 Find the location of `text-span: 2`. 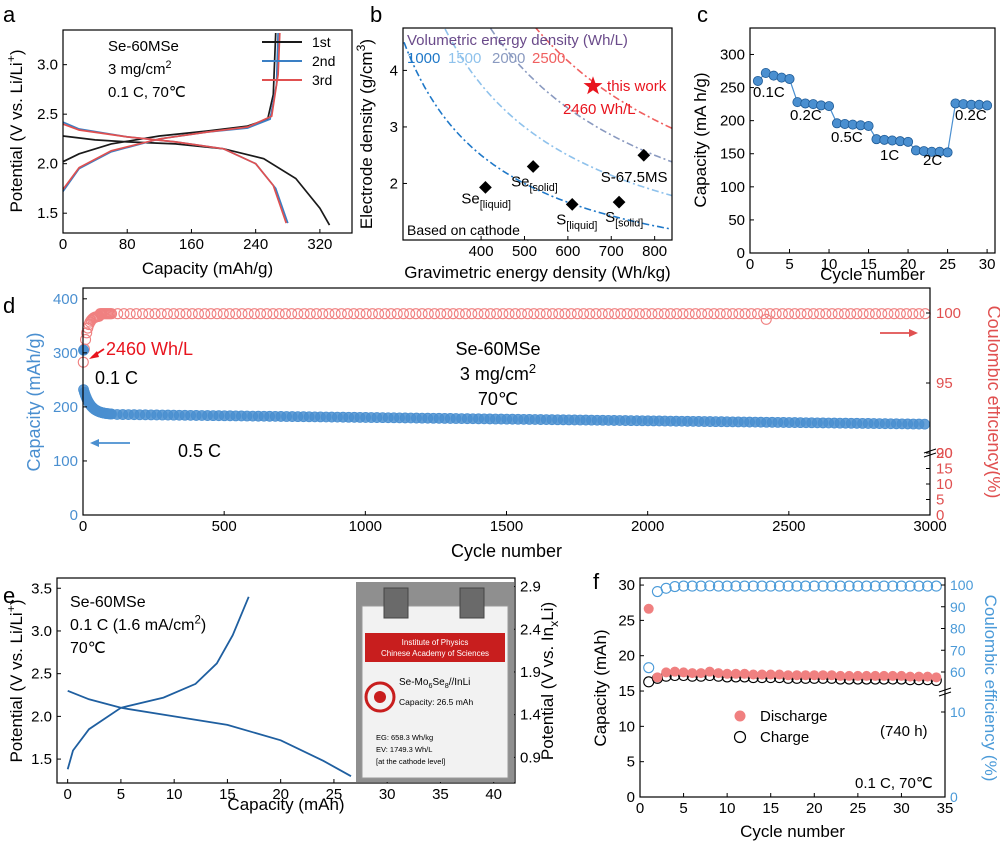

text-span: 2 is located at coordinates (197, 621).